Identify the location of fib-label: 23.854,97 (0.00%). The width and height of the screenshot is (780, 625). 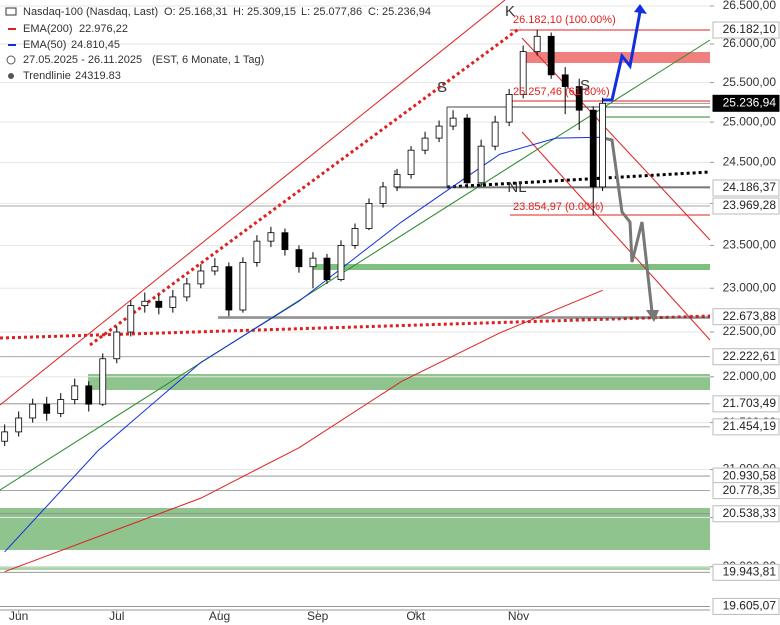
(558, 207).